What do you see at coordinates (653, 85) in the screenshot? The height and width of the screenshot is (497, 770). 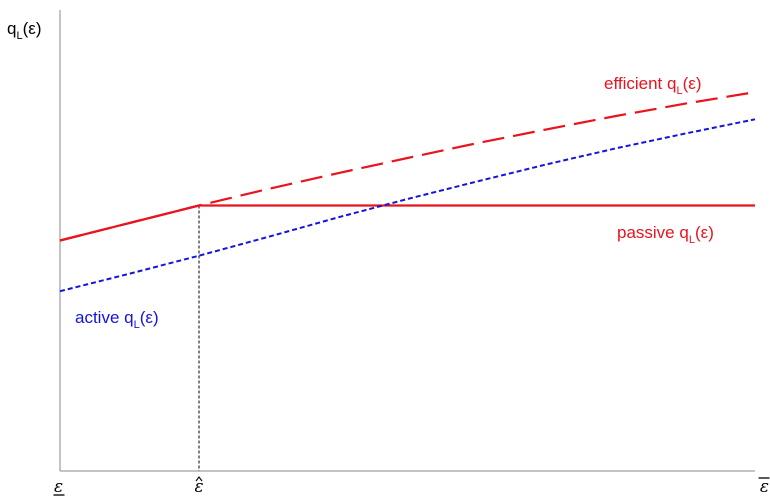 I see `series-label-efficient: efficient qL(ε)` at bounding box center [653, 85].